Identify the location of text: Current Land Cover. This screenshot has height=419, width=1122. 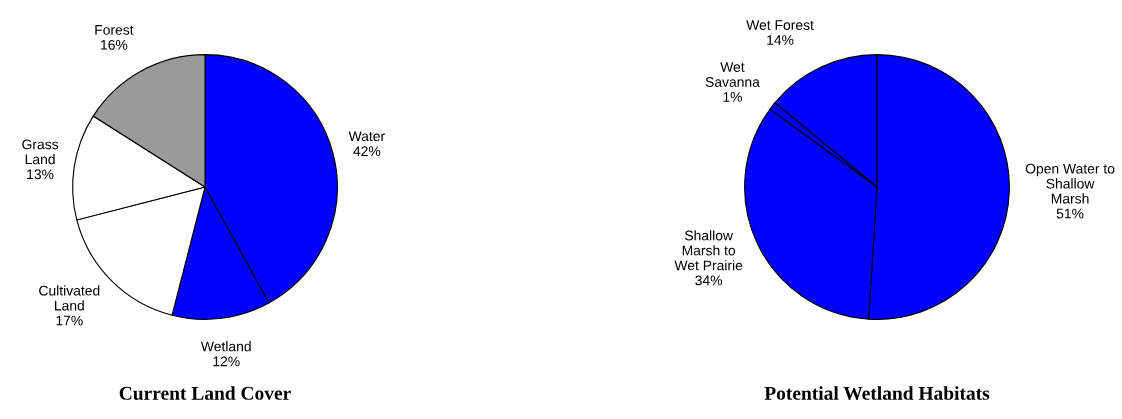
(205, 393).